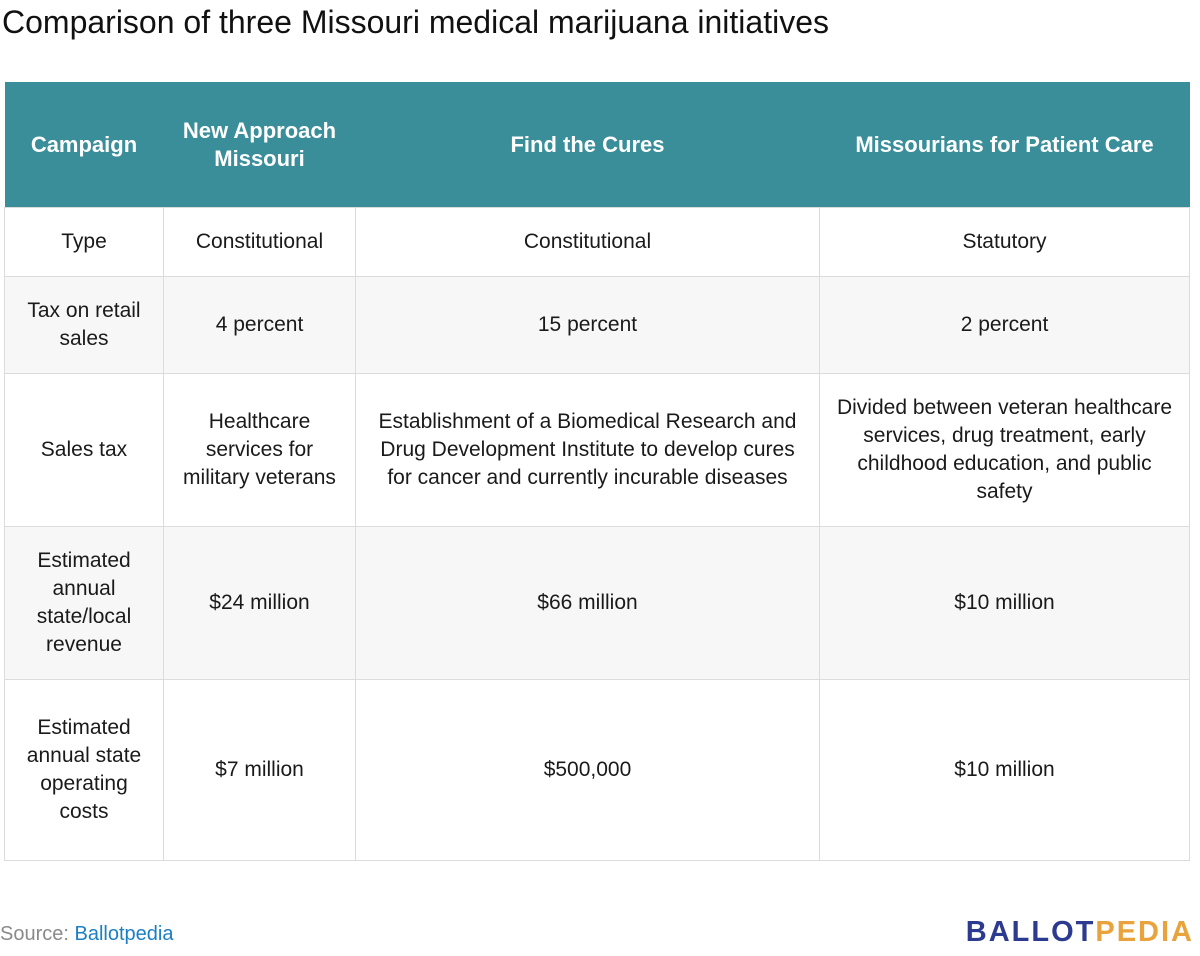 The image size is (1200, 956). I want to click on row-label-estimated-revenue: Estimated annual state/local revenue, so click(84, 603).